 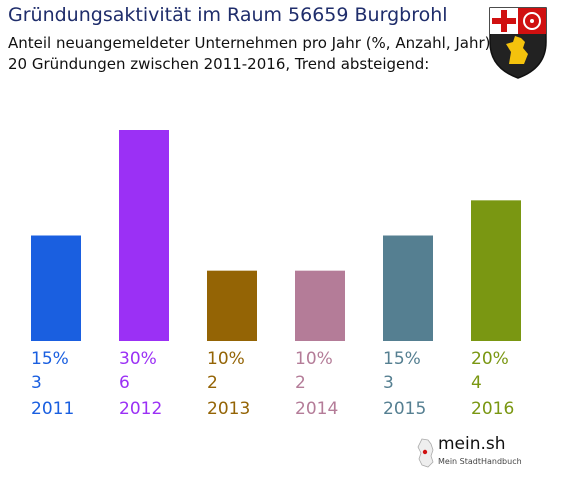 I want to click on bar-2013, so click(x=232, y=305).